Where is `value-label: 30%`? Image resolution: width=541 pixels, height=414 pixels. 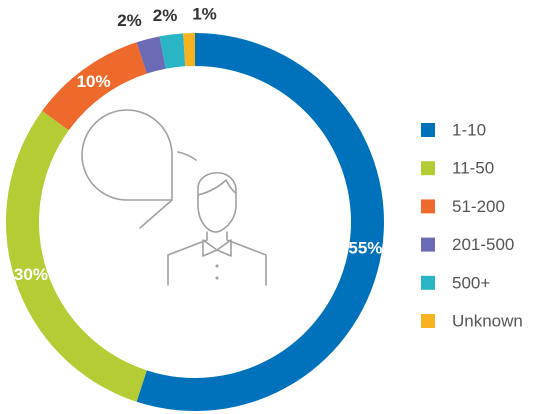
value-label: 30% is located at coordinates (31, 274).